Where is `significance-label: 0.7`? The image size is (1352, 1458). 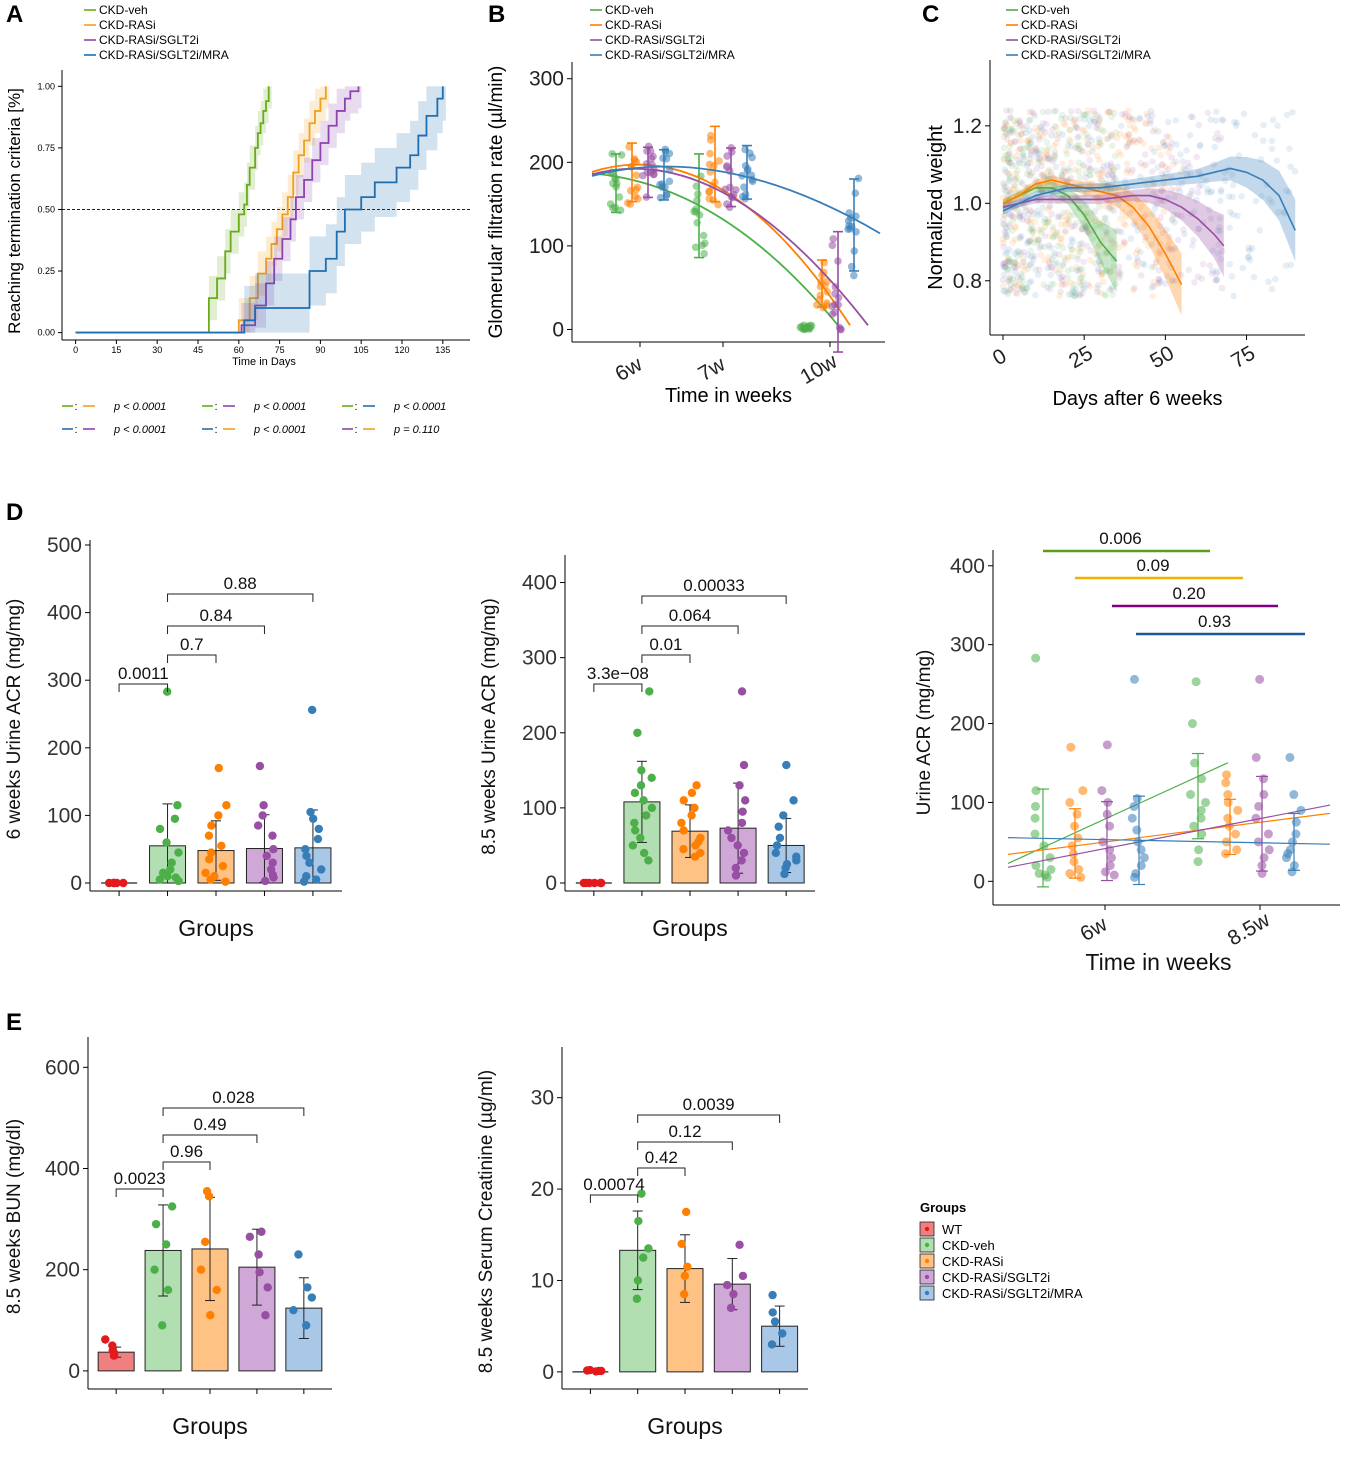
significance-label: 0.7 is located at coordinates (192, 644).